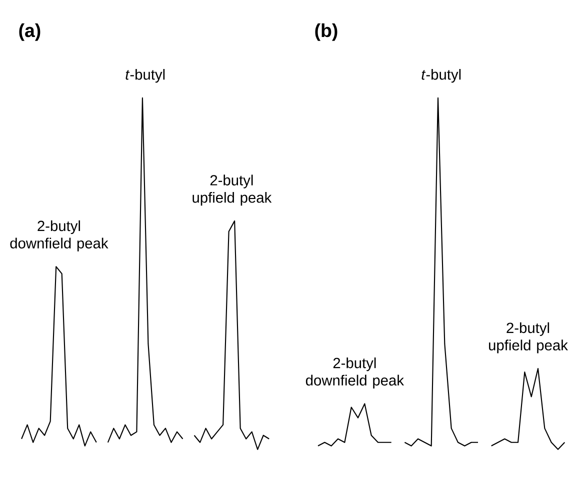 This screenshot has width=579, height=479. Describe the element at coordinates (326, 32) in the screenshot. I see `chart-title: (b)` at that location.